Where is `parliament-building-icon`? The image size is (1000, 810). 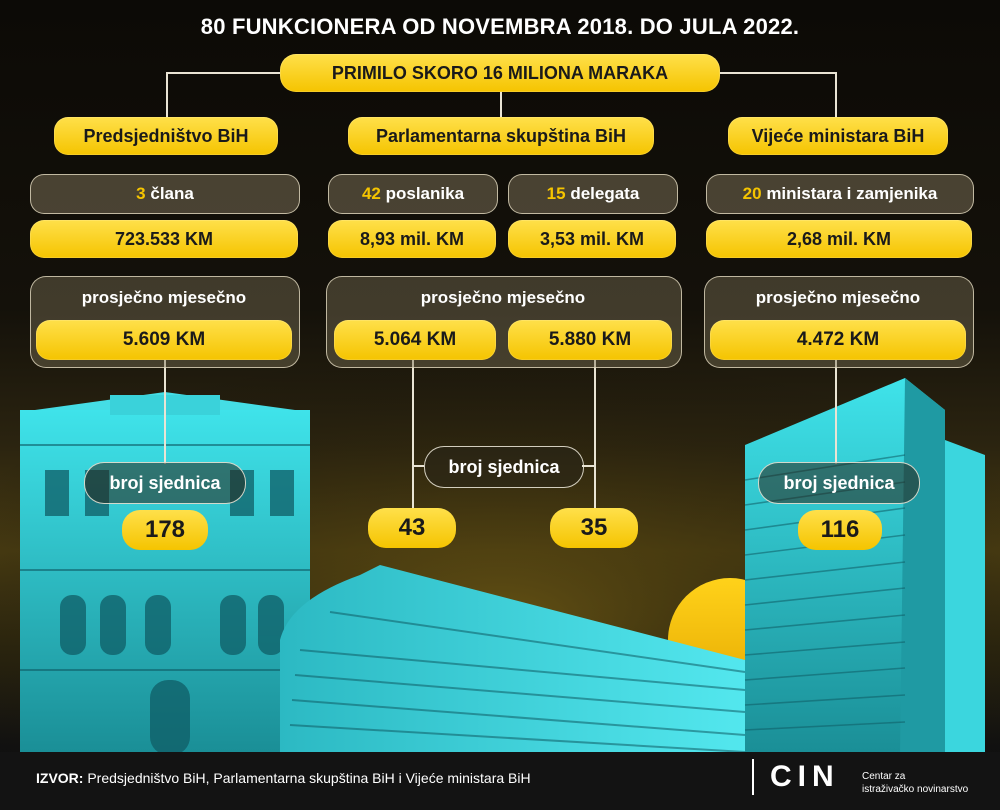 parliament-building-icon is located at coordinates (513, 660).